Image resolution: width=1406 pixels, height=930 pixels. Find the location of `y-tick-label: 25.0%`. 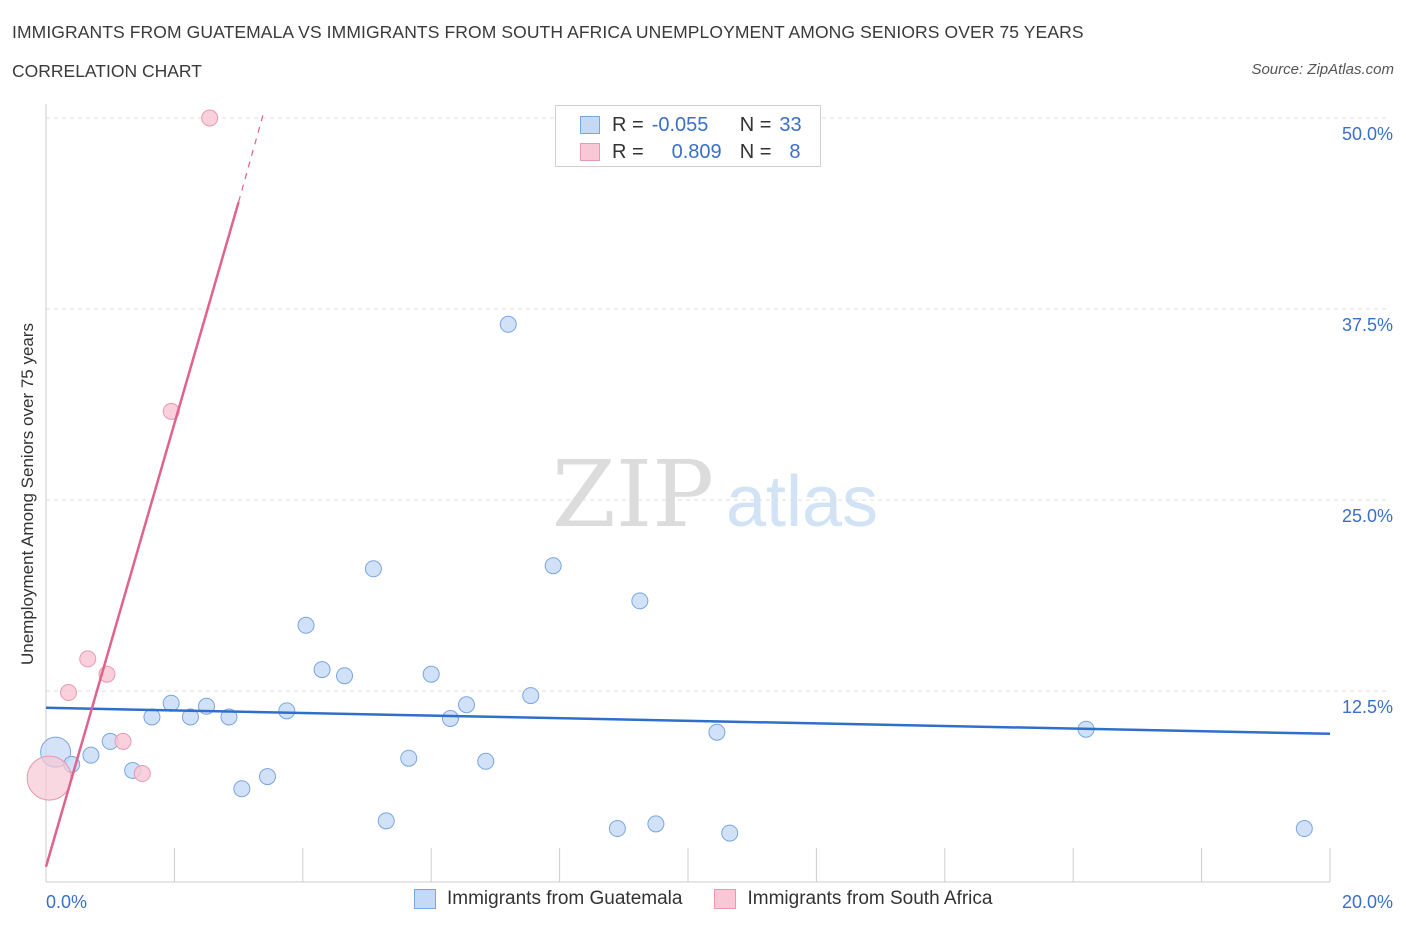

y-tick-label: 25.0% is located at coordinates (1367, 516).